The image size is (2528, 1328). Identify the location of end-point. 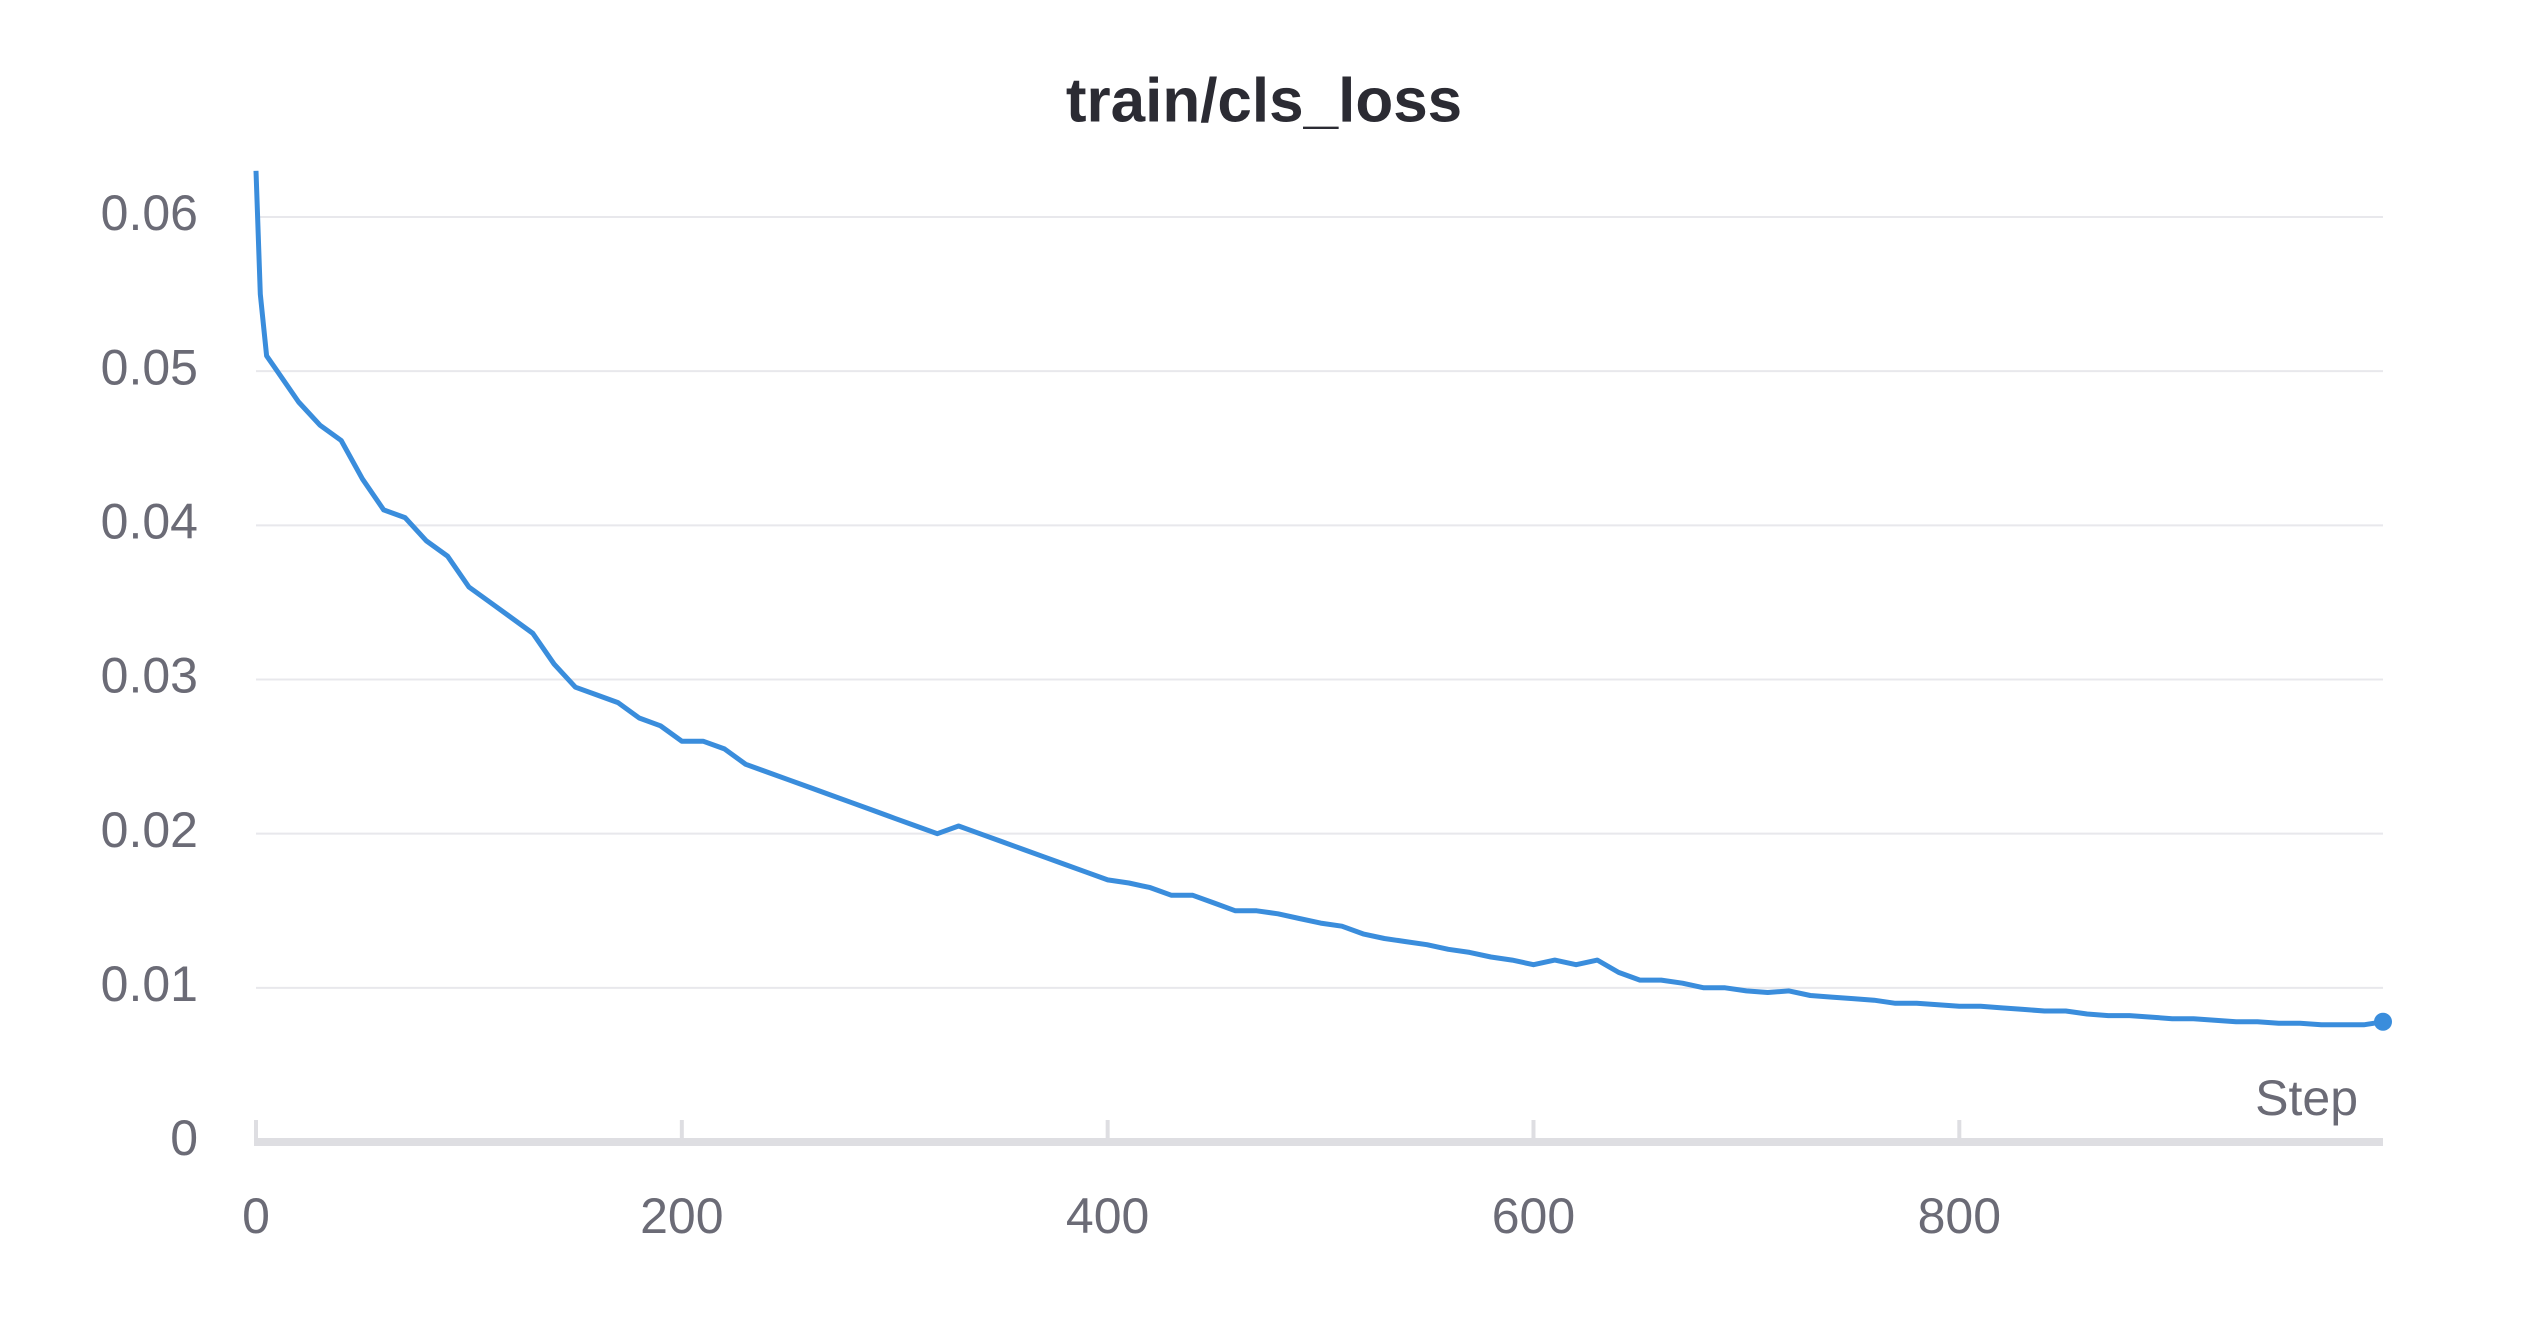
(2383, 1021).